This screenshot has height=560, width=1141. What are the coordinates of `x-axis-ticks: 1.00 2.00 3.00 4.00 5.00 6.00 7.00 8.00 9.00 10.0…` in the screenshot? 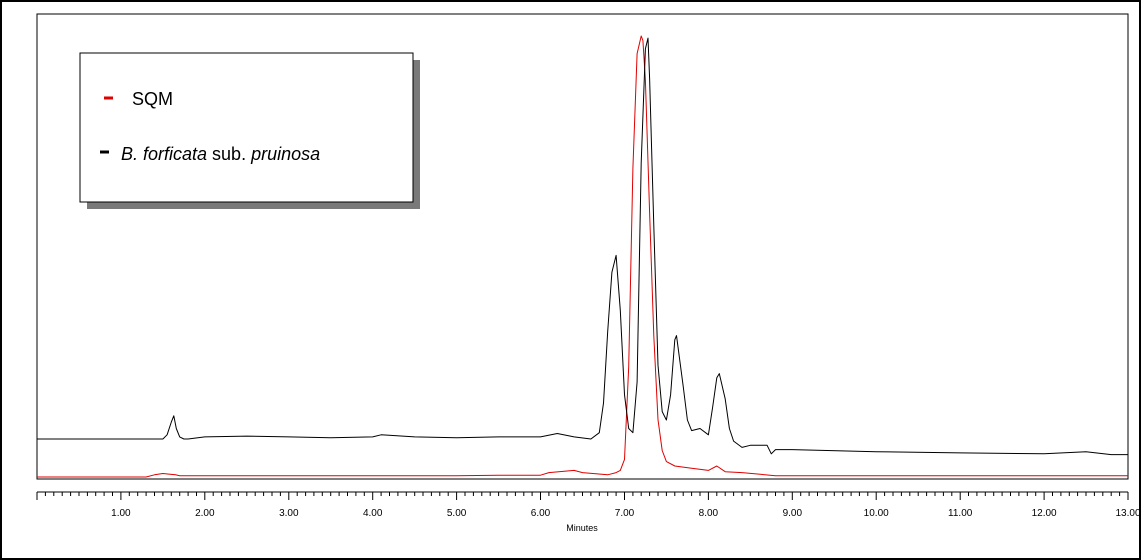 It's located at (588, 505).